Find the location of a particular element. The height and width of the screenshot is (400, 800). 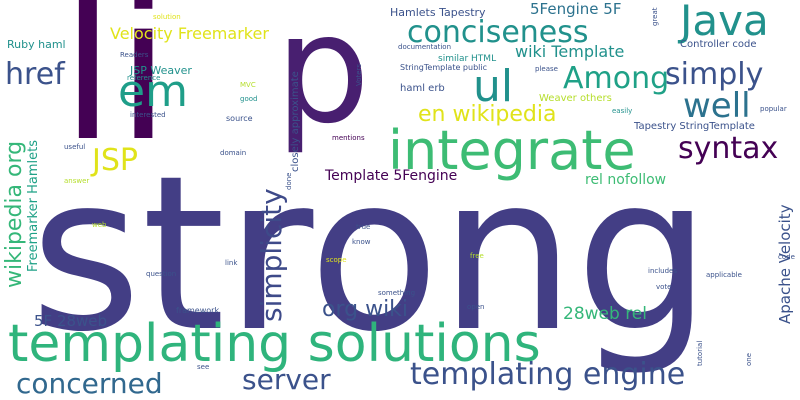

word-simplicity: simplicity is located at coordinates (271, 255).